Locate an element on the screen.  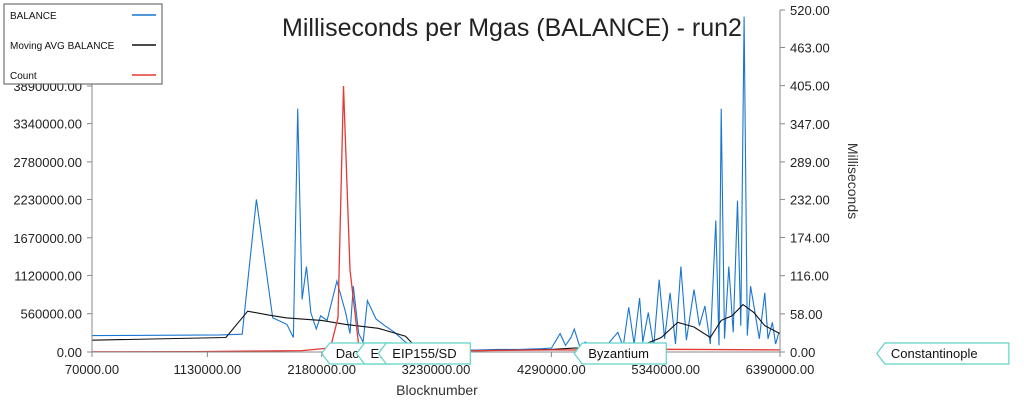
legend-box is located at coordinates (83, 44).